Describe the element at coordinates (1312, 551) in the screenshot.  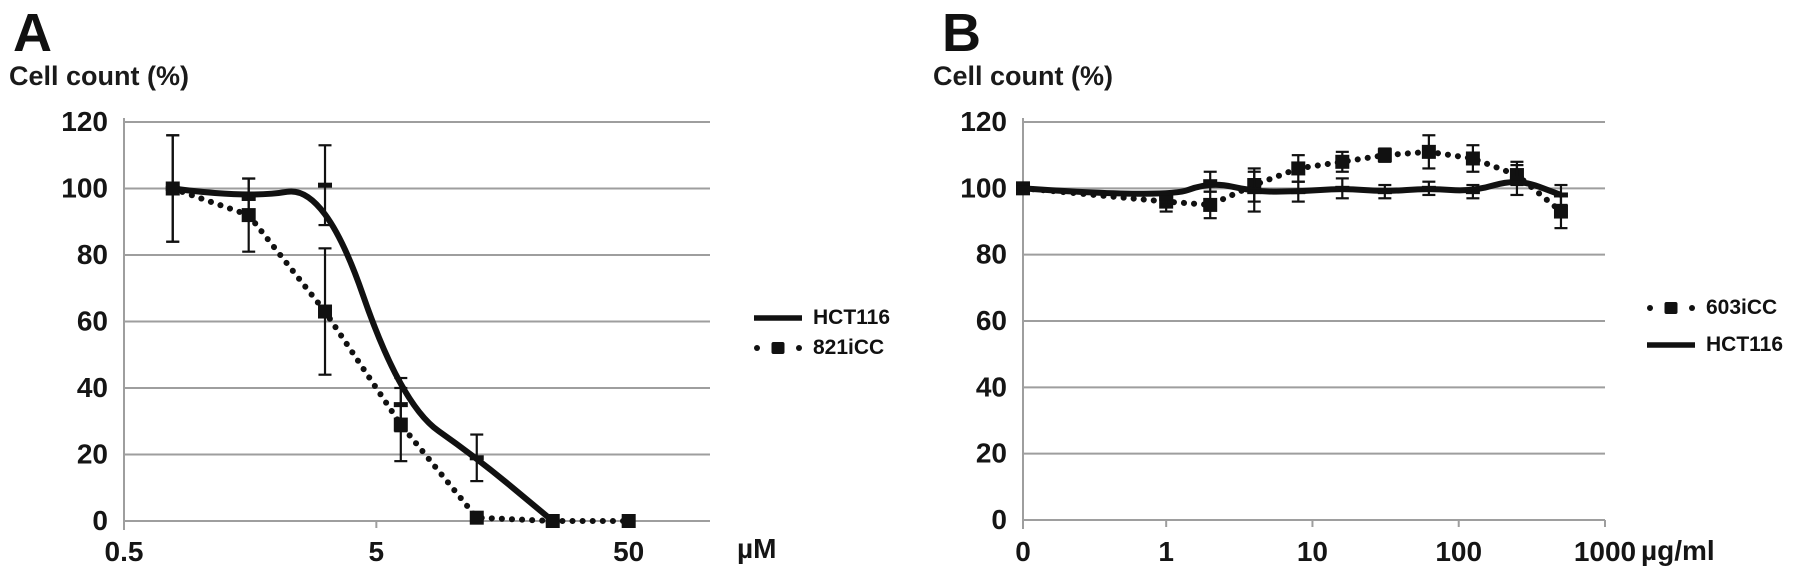
I see `x-tick-label: 10` at that location.